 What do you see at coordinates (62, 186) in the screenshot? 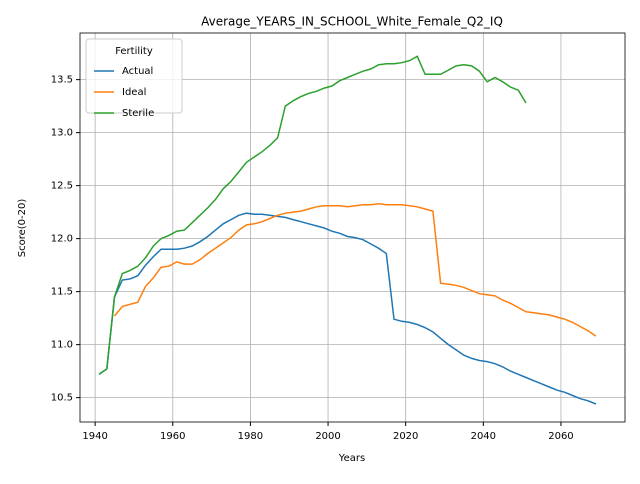
I see `y-tick-label: 12.5` at bounding box center [62, 186].